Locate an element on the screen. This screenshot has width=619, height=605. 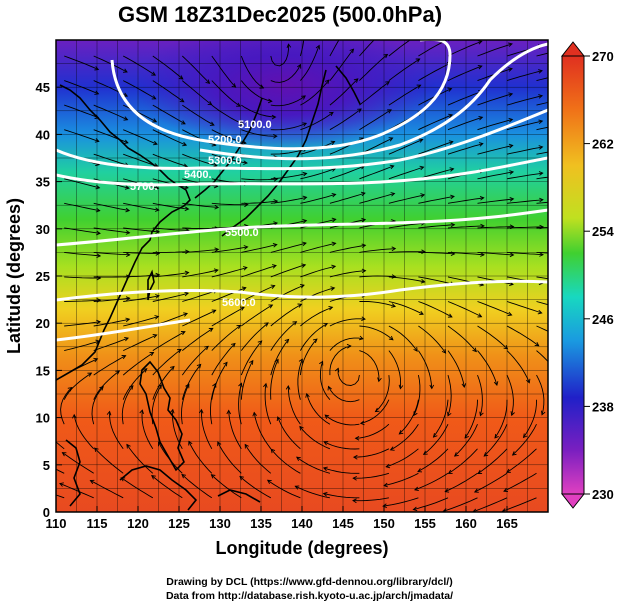
colorbar-ticks: 270 262 254 246 238 230 is located at coordinates (599, 275).